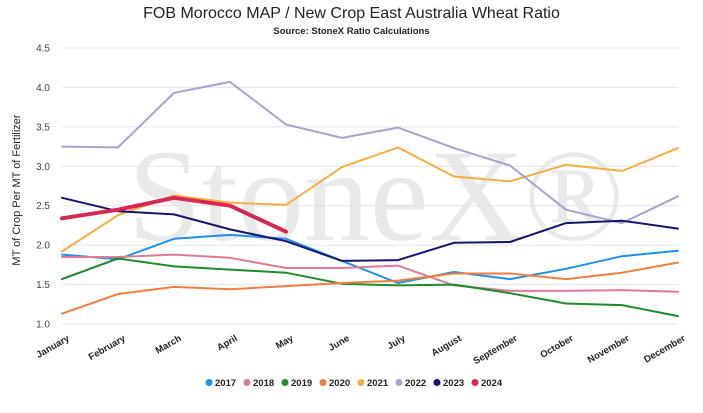  What do you see at coordinates (169, 345) in the screenshot?
I see `x-tick-label: March` at bounding box center [169, 345].